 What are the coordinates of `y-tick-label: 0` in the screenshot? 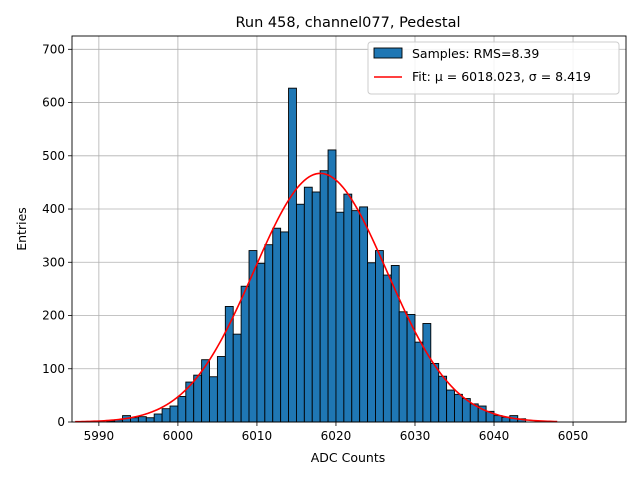 It's located at (61, 422).